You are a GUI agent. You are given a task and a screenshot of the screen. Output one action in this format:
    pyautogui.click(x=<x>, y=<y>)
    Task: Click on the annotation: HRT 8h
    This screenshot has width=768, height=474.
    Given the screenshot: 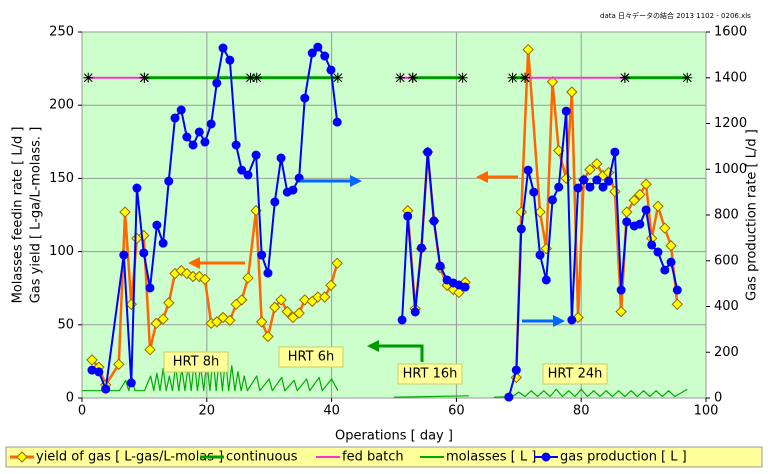 What is the action you would take?
    pyautogui.click(x=196, y=362)
    